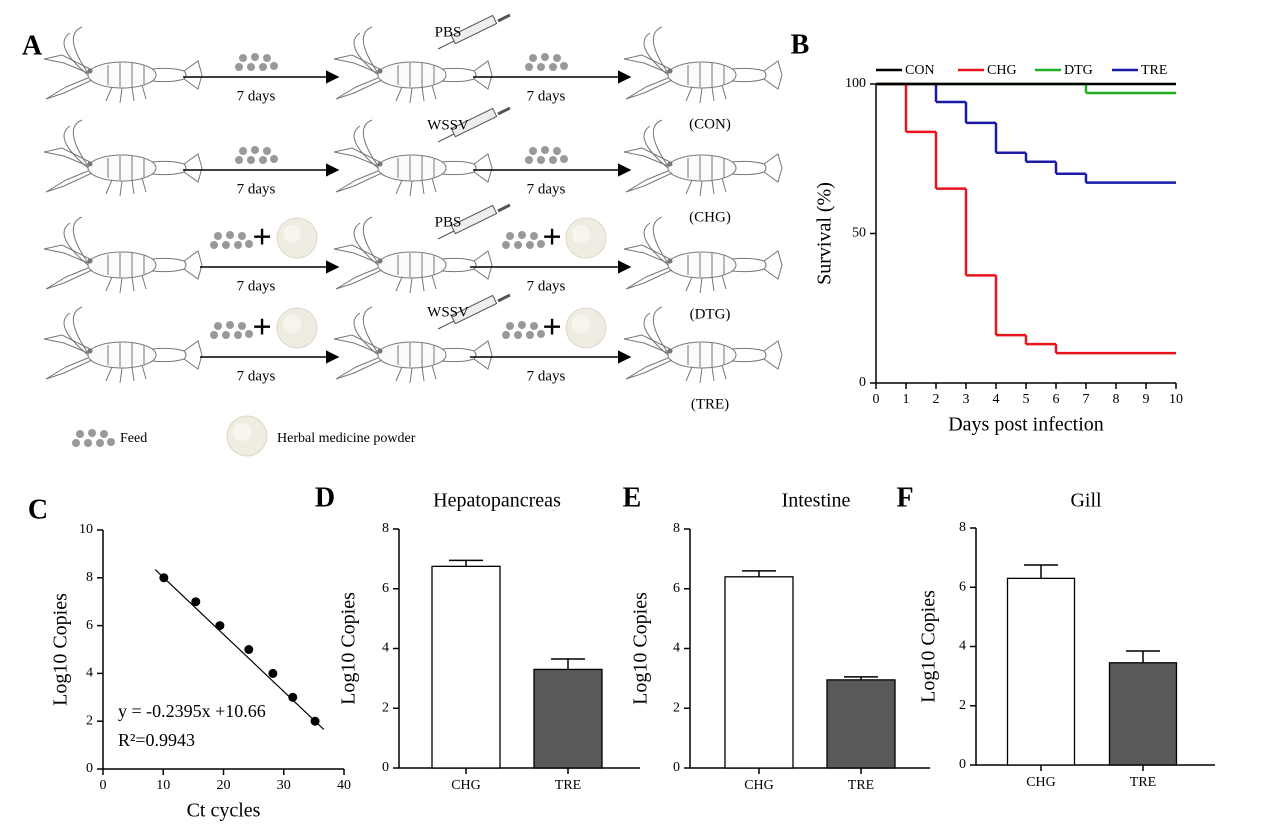 This screenshot has height=839, width=1269. Describe the element at coordinates (346, 438) in the screenshot. I see `legend-label: Herbal medicine powder` at that location.